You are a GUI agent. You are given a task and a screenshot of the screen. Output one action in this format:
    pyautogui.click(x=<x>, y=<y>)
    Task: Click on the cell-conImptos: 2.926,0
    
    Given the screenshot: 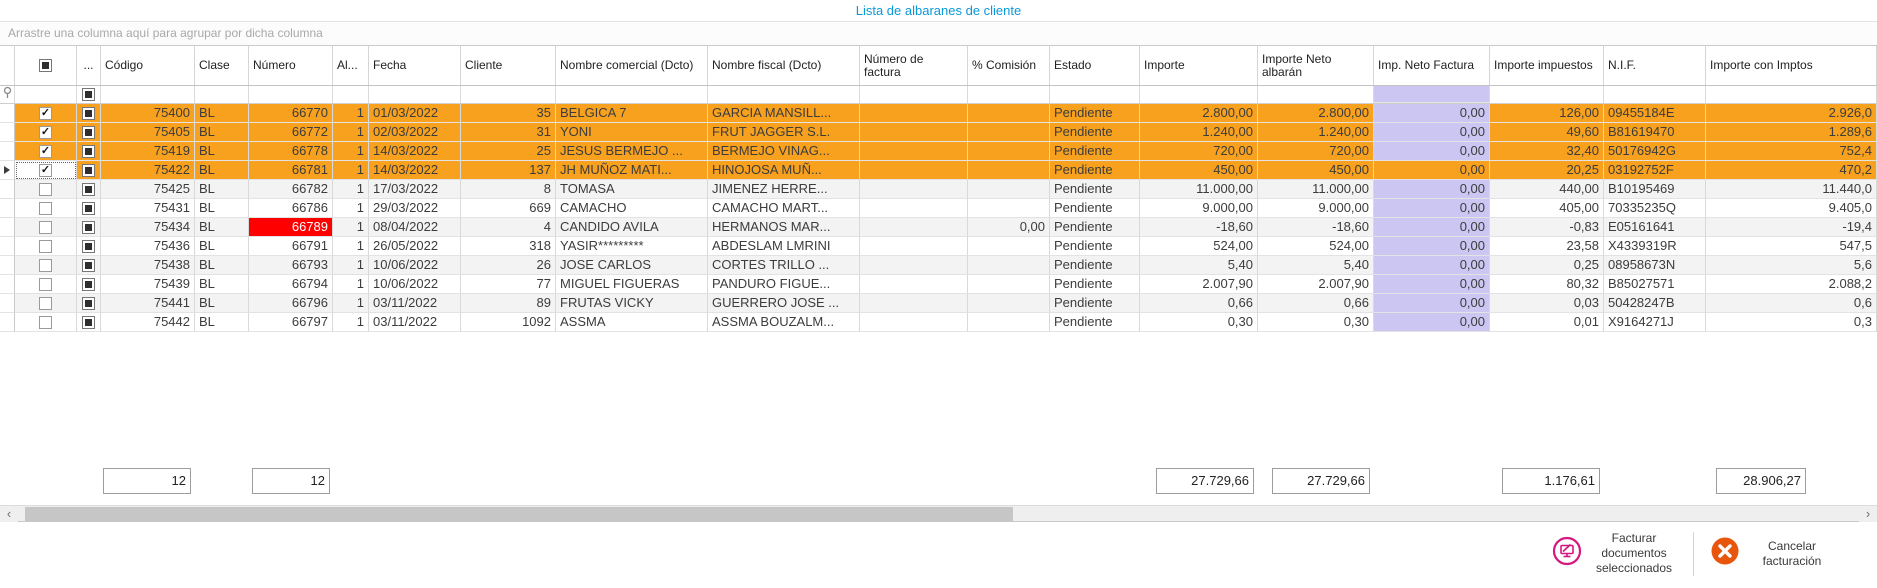 What is the action you would take?
    pyautogui.click(x=1791, y=113)
    